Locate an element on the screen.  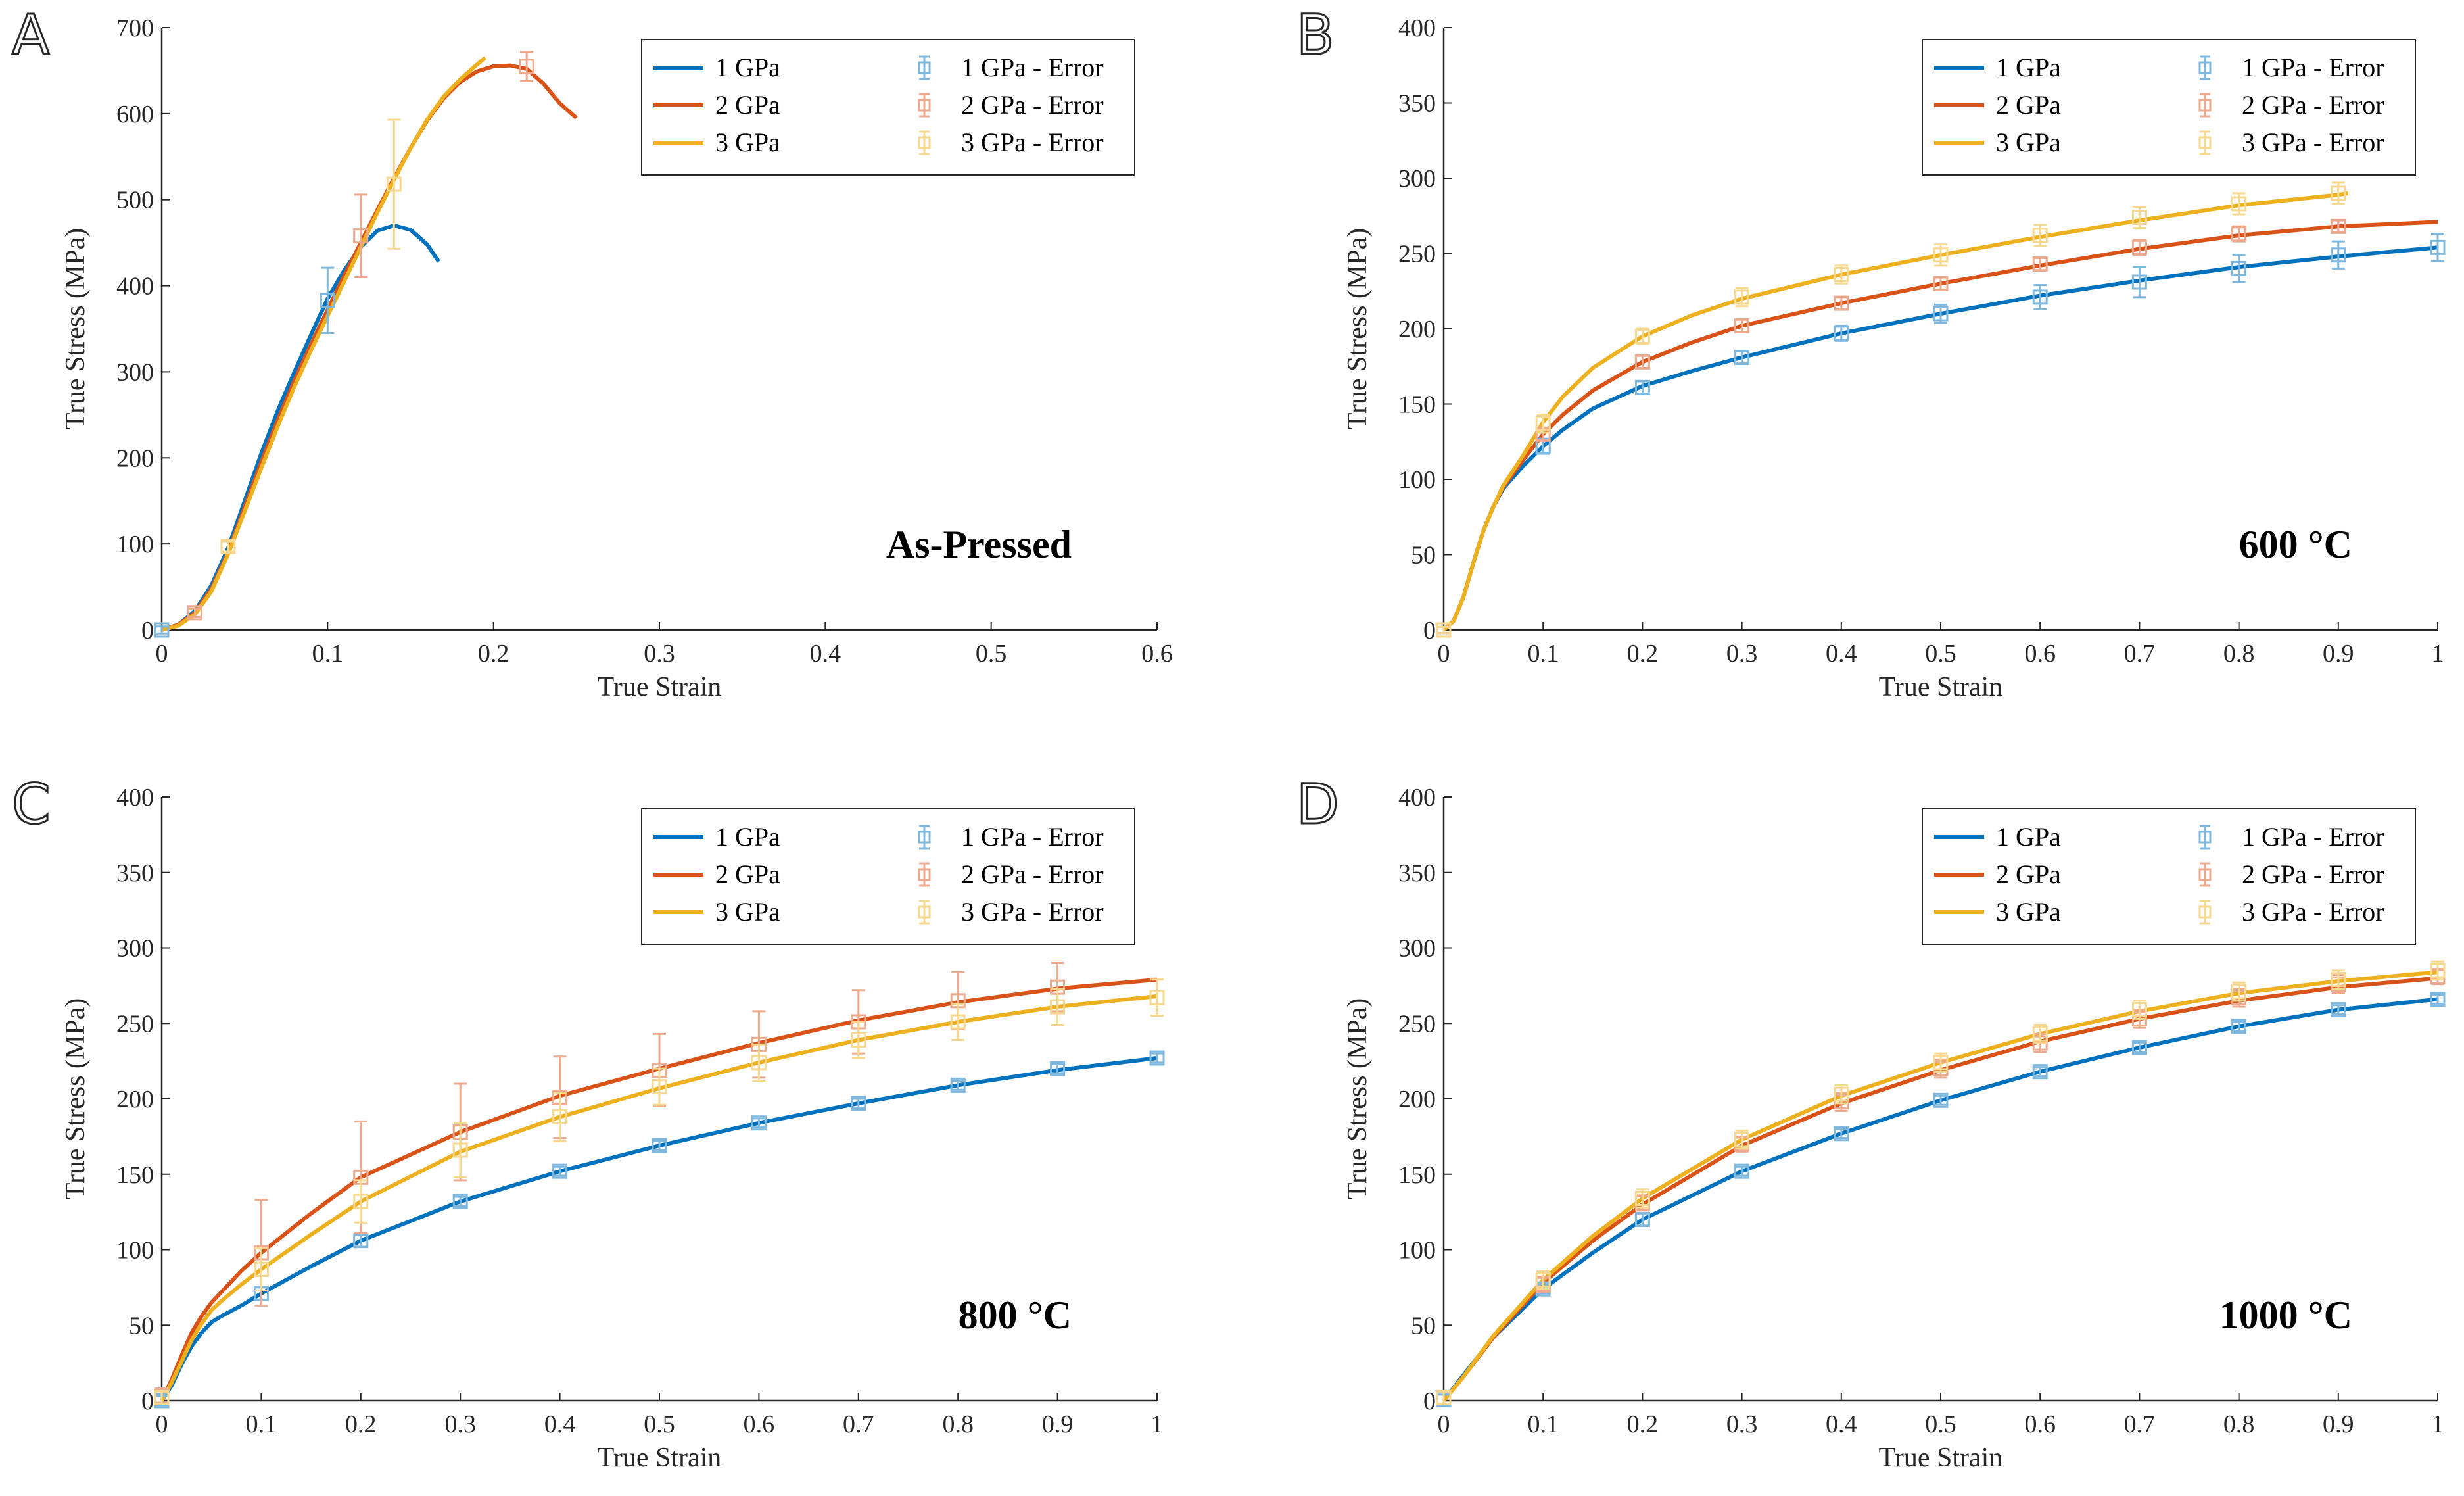
legend-item: 3 GPa - Error is located at coordinates (2291, 142).